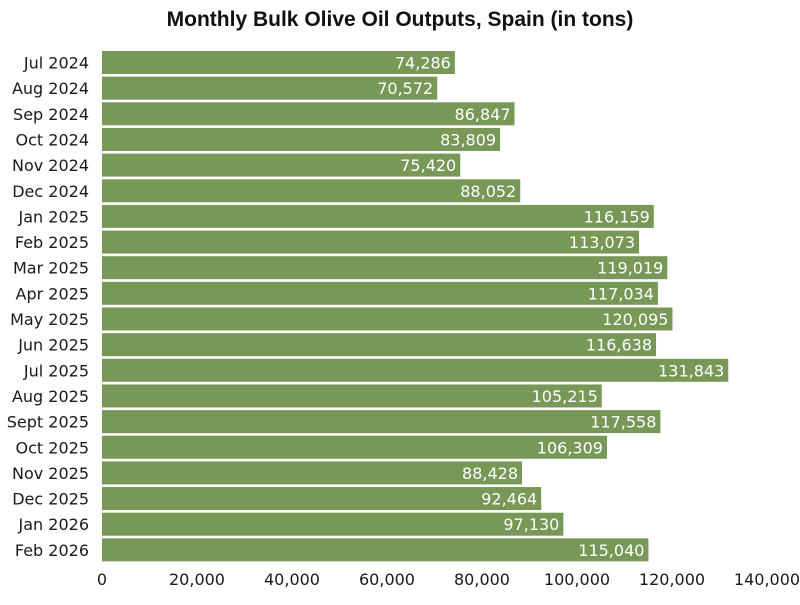 The image size is (800, 605). Describe the element at coordinates (617, 216) in the screenshot. I see `data-label: 116,159` at that location.